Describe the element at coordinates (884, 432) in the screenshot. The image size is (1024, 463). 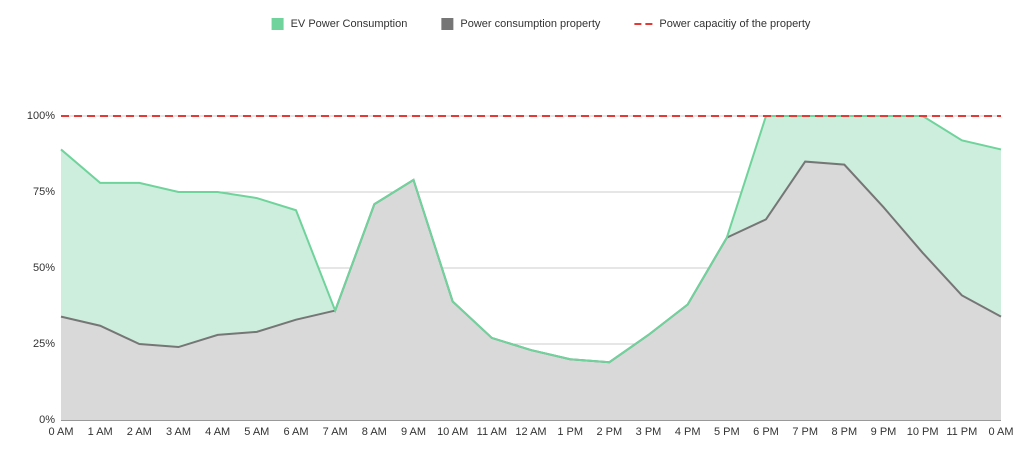
I see `x-tick-label: 9 PM` at that location.